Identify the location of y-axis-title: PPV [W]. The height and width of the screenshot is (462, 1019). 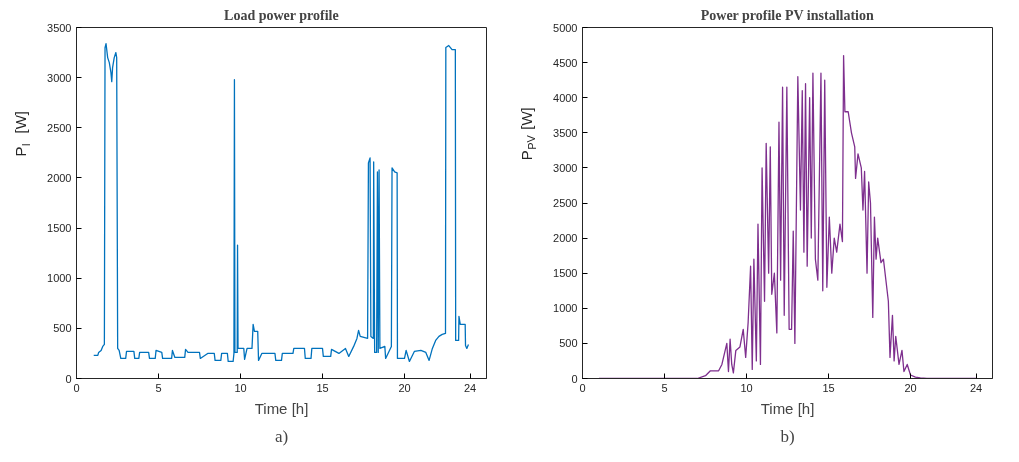
(528, 134).